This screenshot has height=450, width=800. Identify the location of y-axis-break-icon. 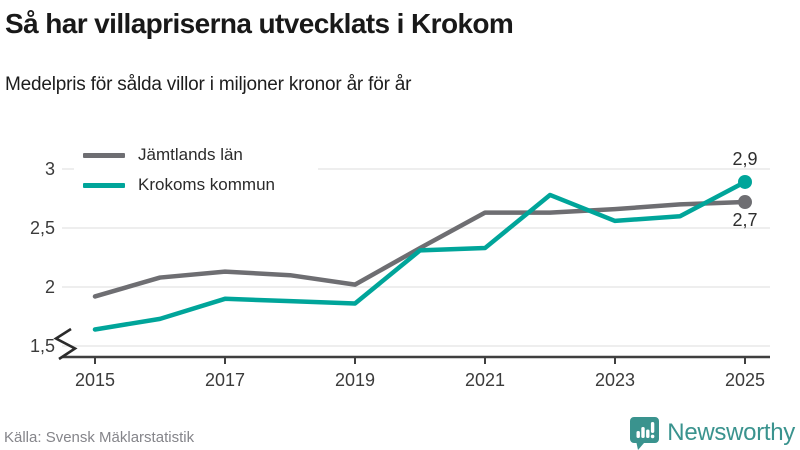
(65, 344).